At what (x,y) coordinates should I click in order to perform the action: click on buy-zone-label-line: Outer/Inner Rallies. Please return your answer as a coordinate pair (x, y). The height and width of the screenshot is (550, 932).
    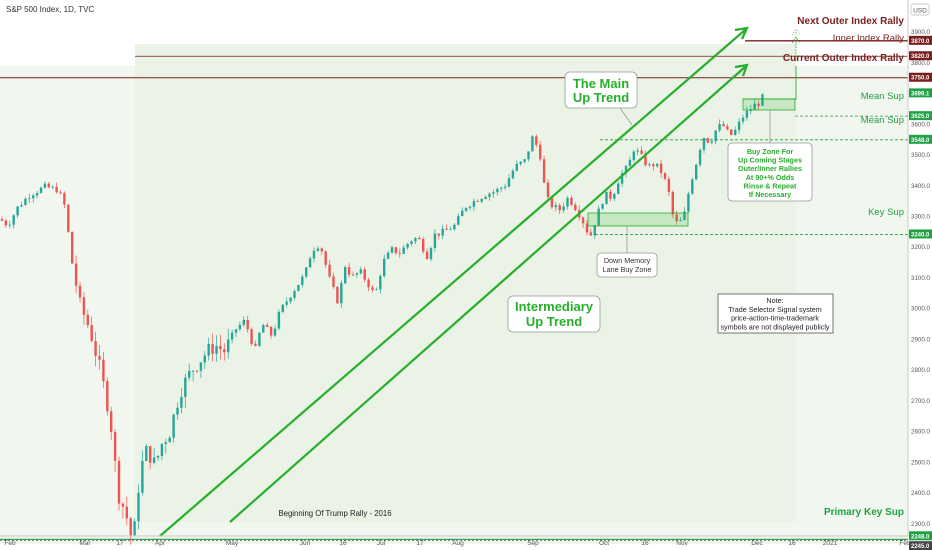
    Looking at the image, I should click on (770, 168).